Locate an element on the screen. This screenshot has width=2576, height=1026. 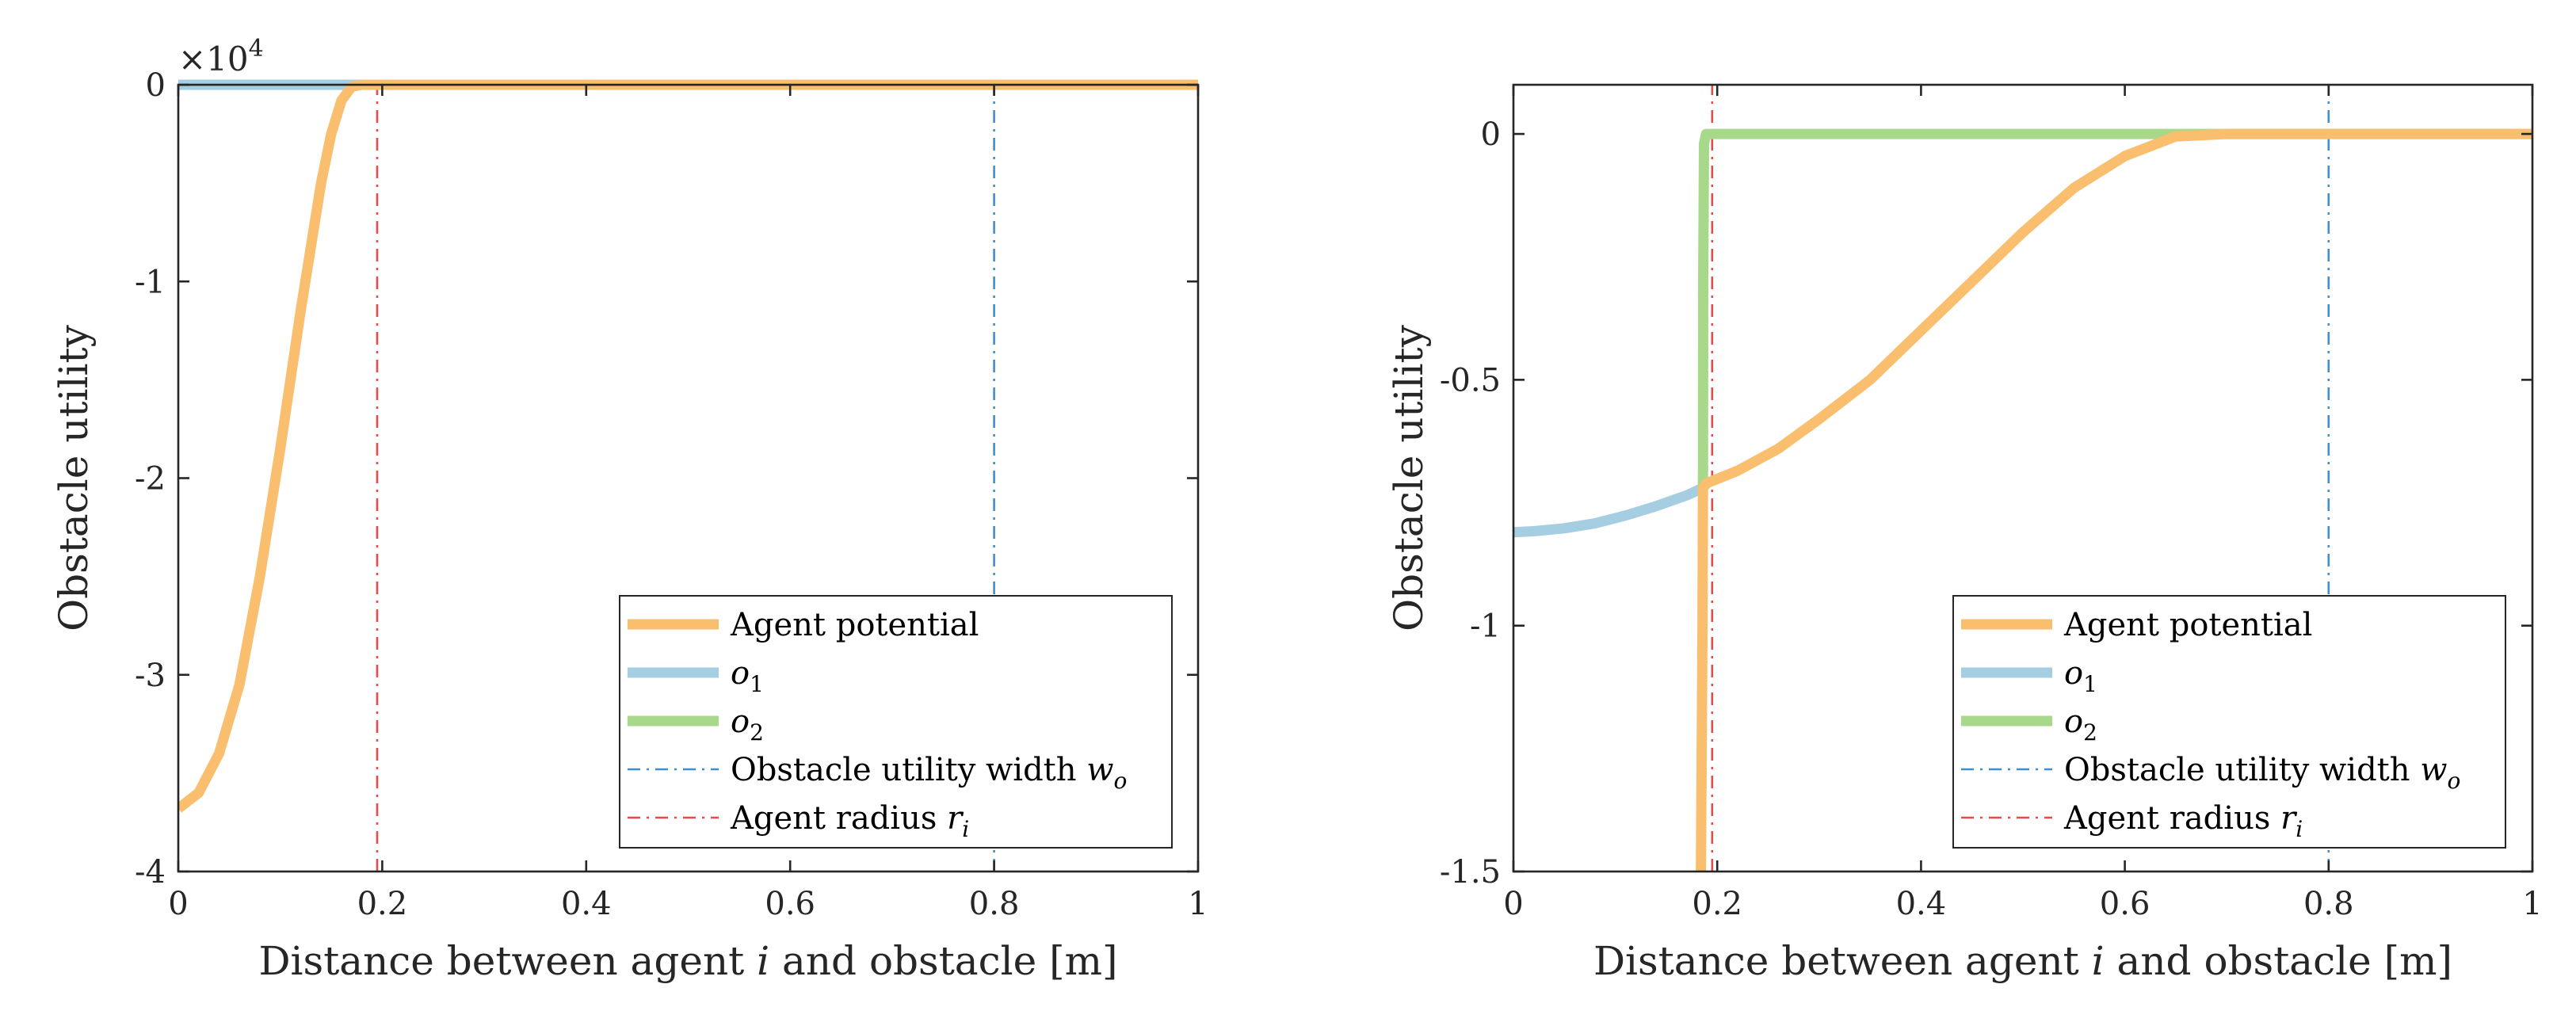
y-exponent-label: ×10⁴ is located at coordinates (221, 56).